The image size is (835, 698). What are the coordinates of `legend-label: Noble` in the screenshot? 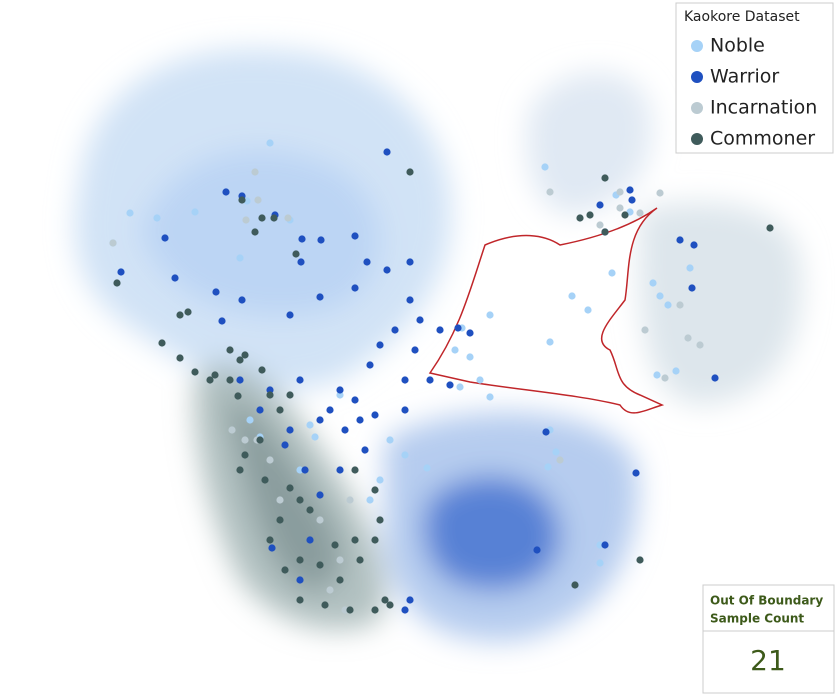 It's located at (737, 46).